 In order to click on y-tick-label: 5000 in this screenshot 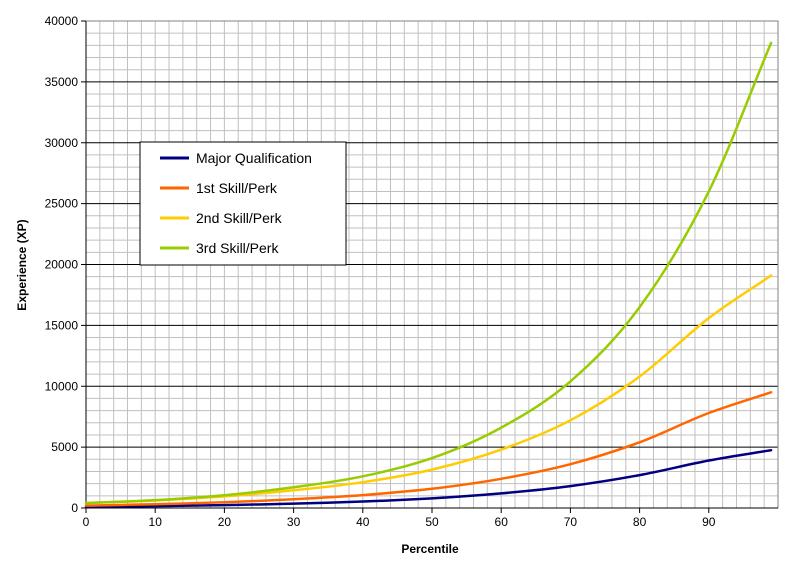, I will do `click(64, 447)`.